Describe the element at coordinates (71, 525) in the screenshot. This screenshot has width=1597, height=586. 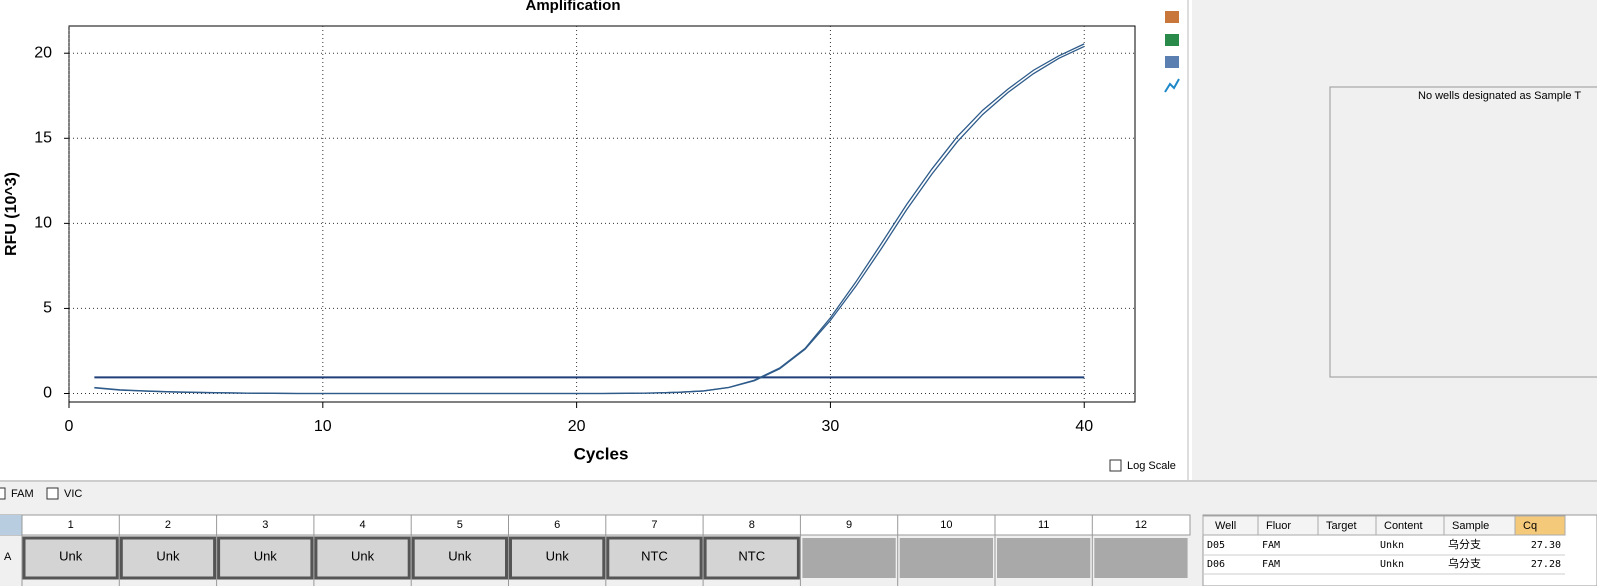
I see `plate-column-label: 1` at that location.